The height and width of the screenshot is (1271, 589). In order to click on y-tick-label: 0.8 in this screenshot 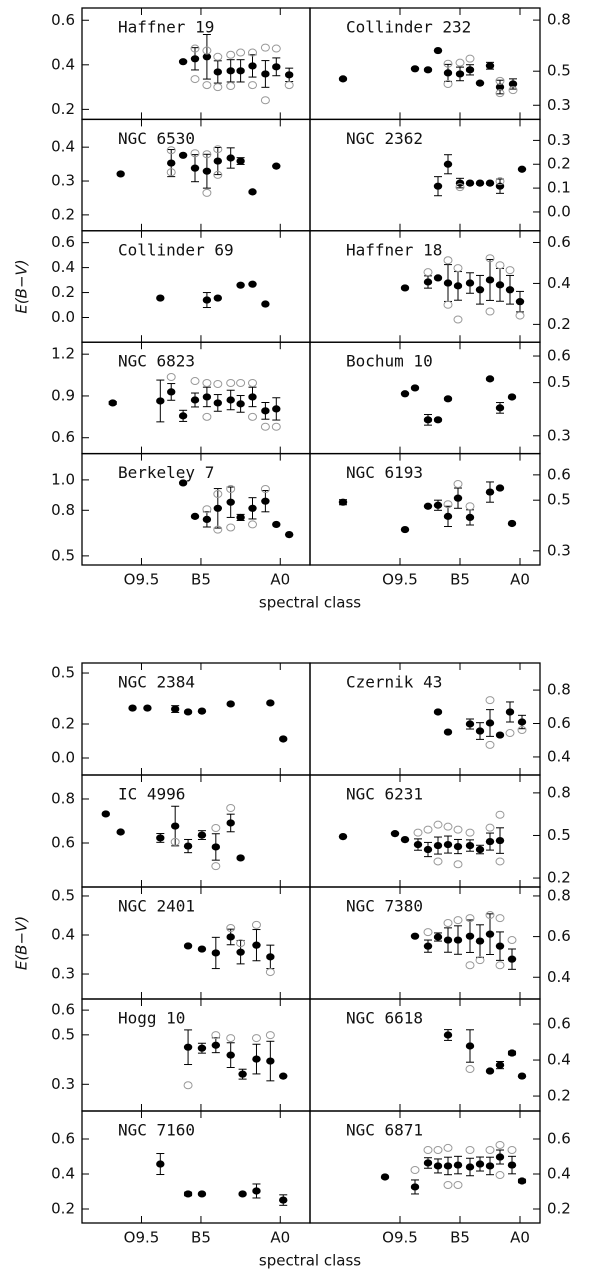, I will do `click(559, 895)`.